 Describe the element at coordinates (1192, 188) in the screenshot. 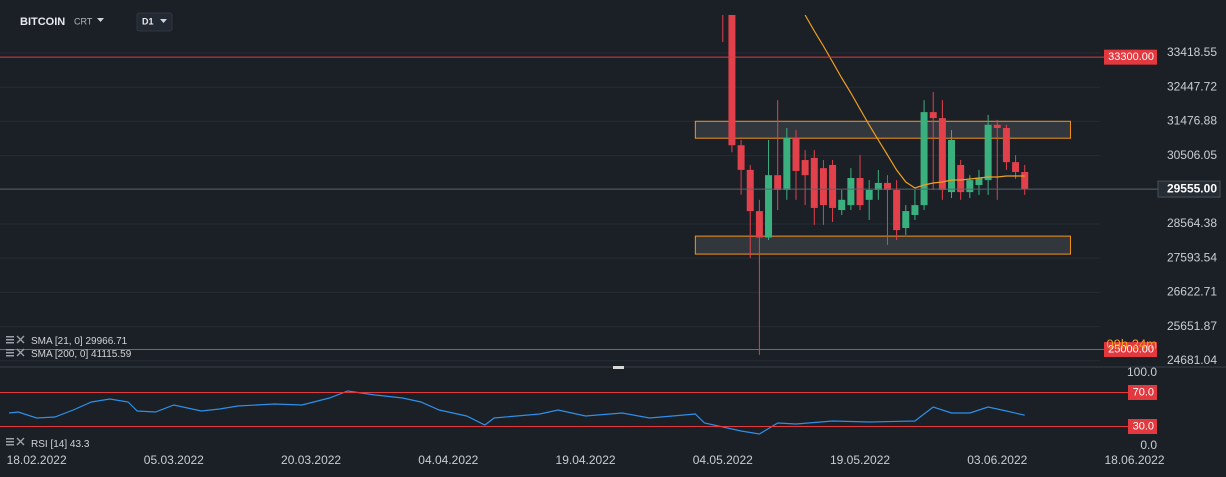

I see `last-price-label: 29555.00` at that location.